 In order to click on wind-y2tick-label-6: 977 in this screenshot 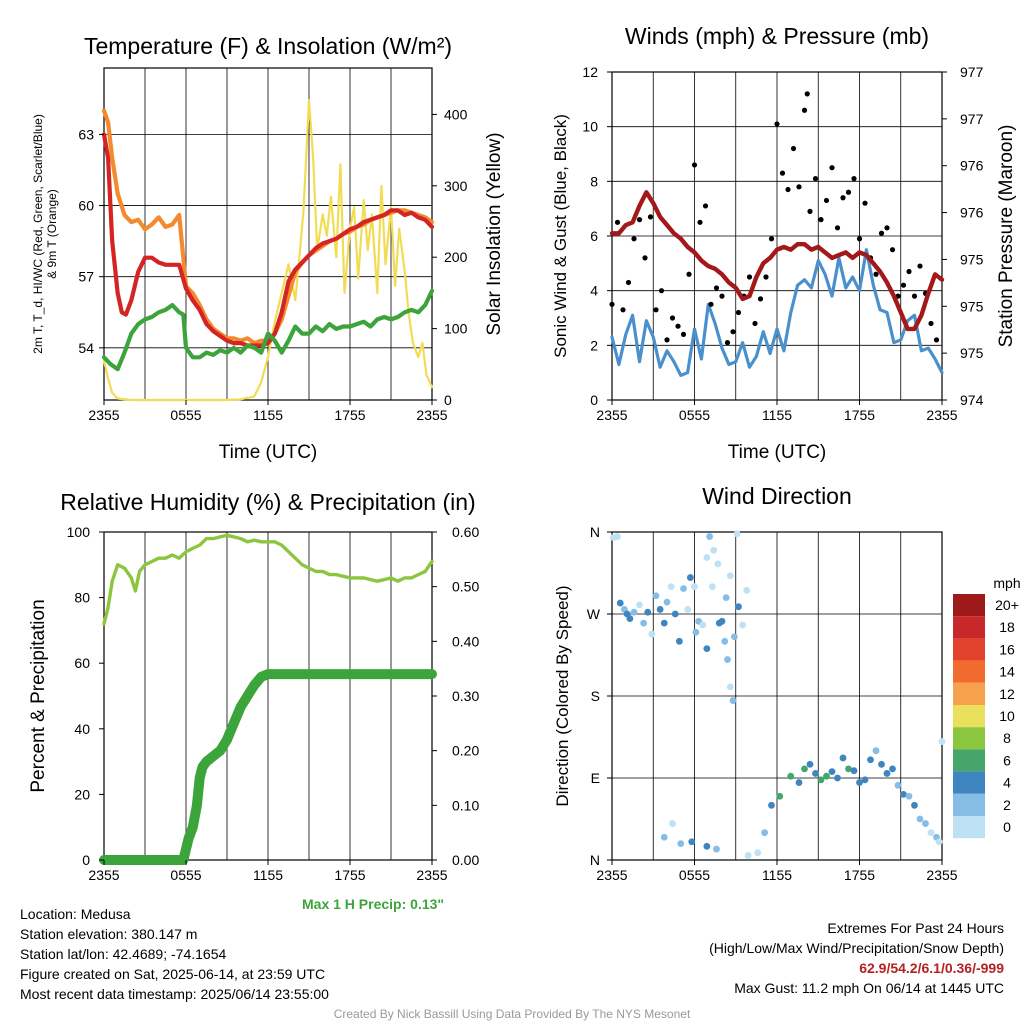, I will do `click(972, 119)`.